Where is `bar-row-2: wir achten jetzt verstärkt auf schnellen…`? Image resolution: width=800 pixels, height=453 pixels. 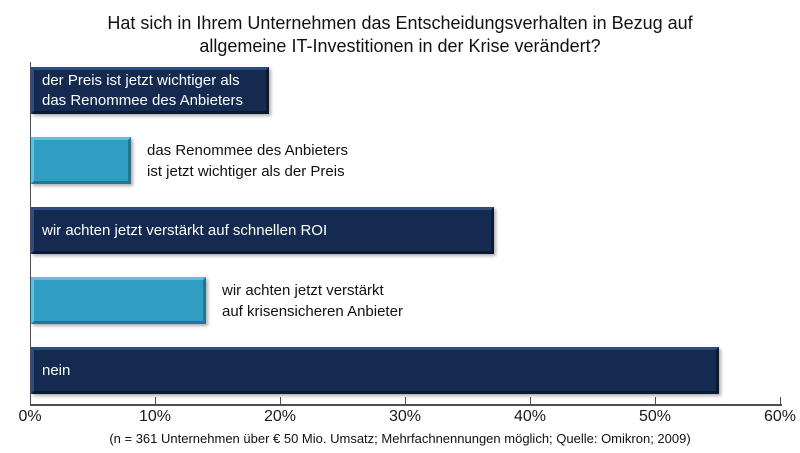 bar-row-2: wir achten jetzt verstärkt auf schnellen… is located at coordinates (262, 230).